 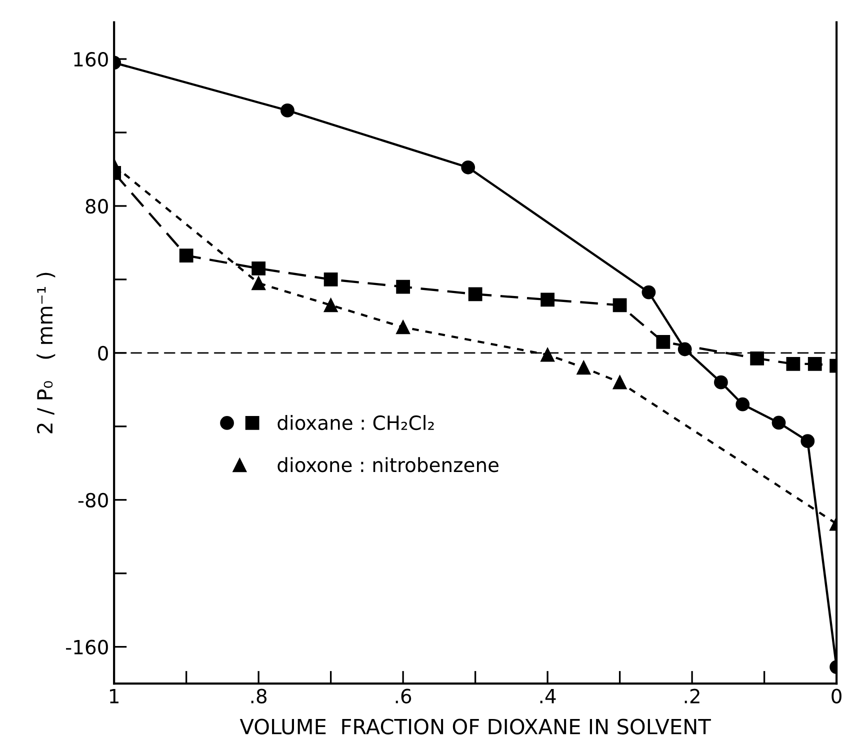 I want to click on x-tick-label: .2, so click(x=692, y=696).